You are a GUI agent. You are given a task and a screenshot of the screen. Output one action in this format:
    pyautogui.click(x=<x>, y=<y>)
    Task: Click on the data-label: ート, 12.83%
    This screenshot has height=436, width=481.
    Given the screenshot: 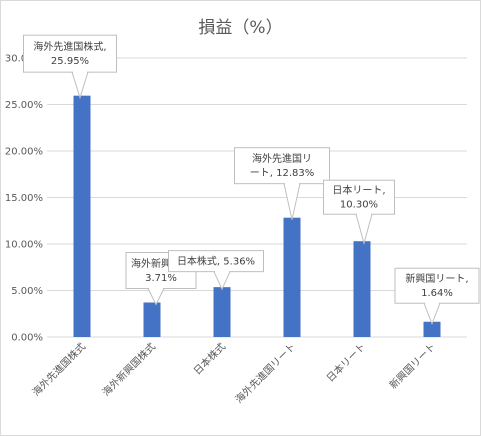 What is the action you would take?
    pyautogui.click(x=282, y=173)
    